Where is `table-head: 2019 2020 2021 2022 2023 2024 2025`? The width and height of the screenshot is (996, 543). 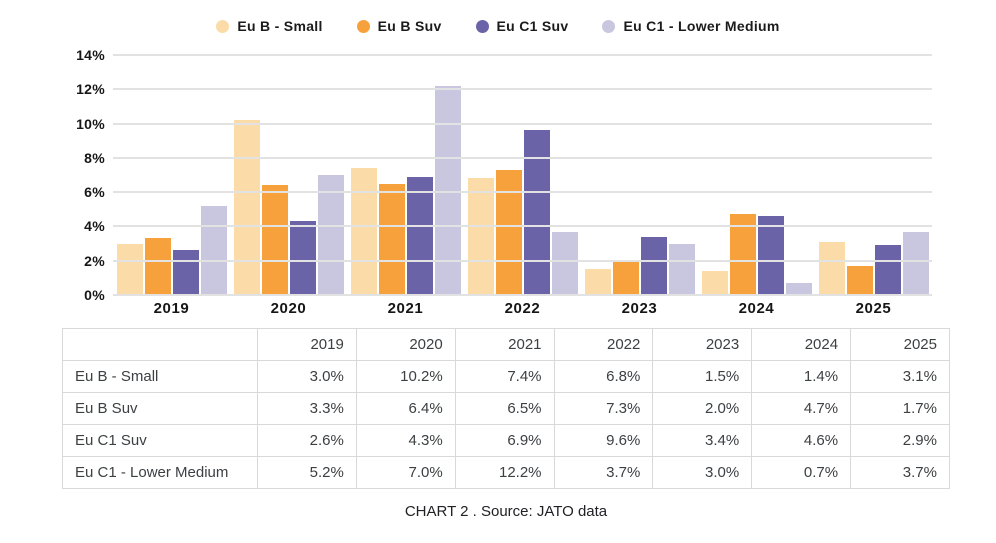
table-head: 2019 2020 2021 2022 2023 2024 2025 is located at coordinates (506, 344).